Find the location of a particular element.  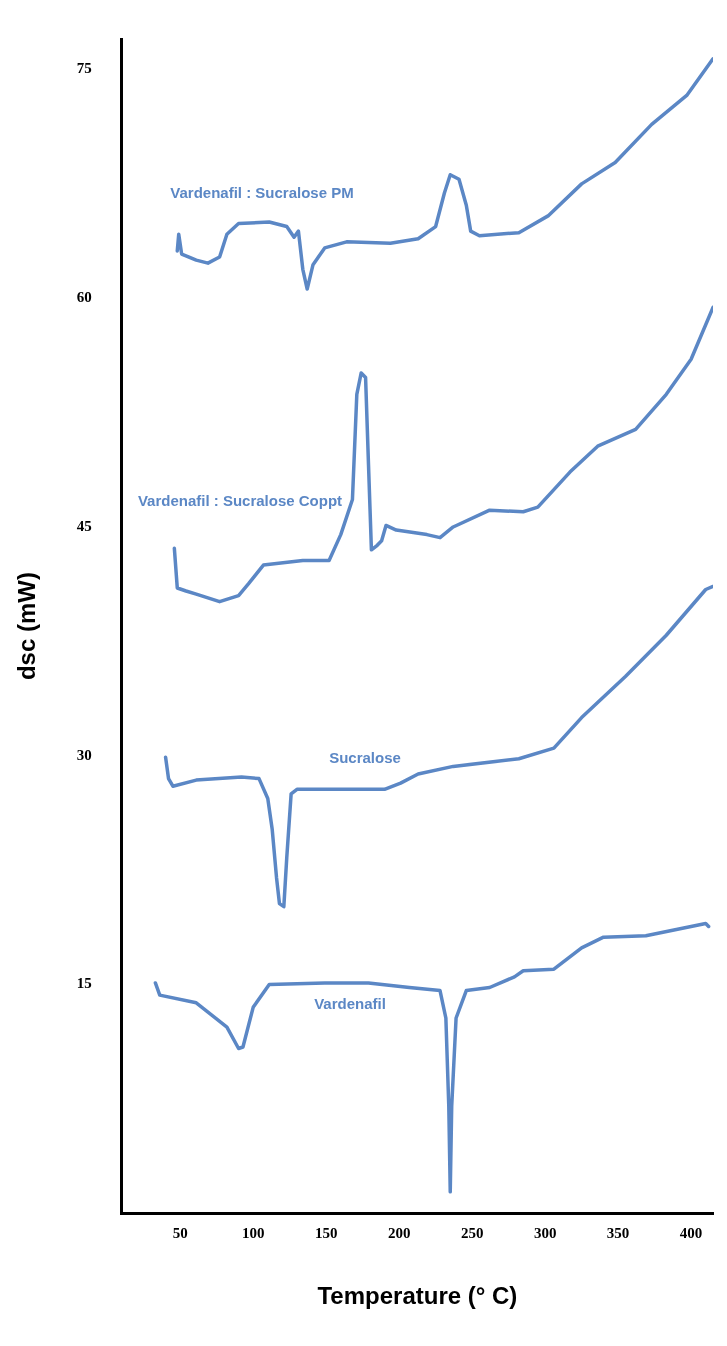

y-tick-label: 75 is located at coordinates (84, 68).